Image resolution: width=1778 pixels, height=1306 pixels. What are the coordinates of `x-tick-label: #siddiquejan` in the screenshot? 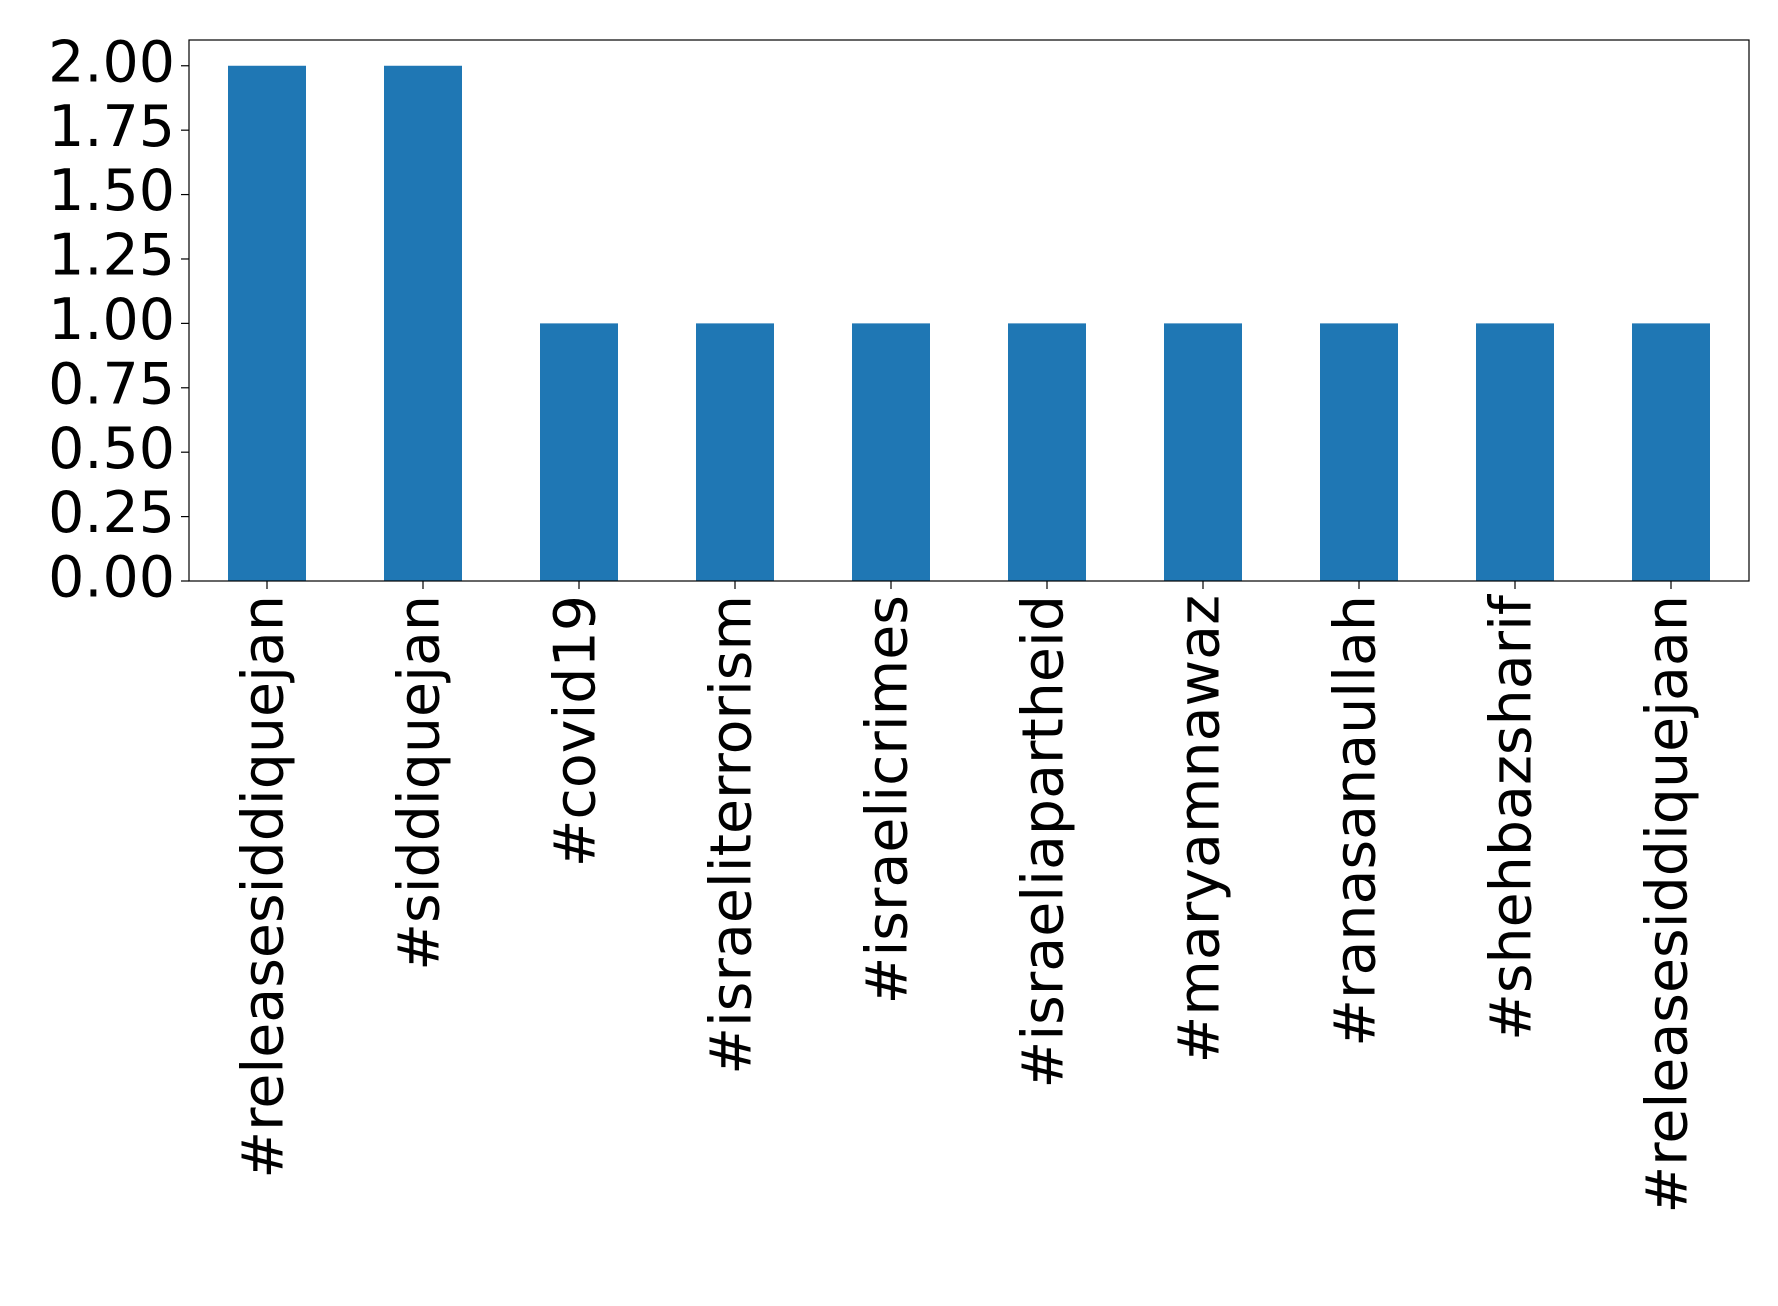 It's located at (420, 783).